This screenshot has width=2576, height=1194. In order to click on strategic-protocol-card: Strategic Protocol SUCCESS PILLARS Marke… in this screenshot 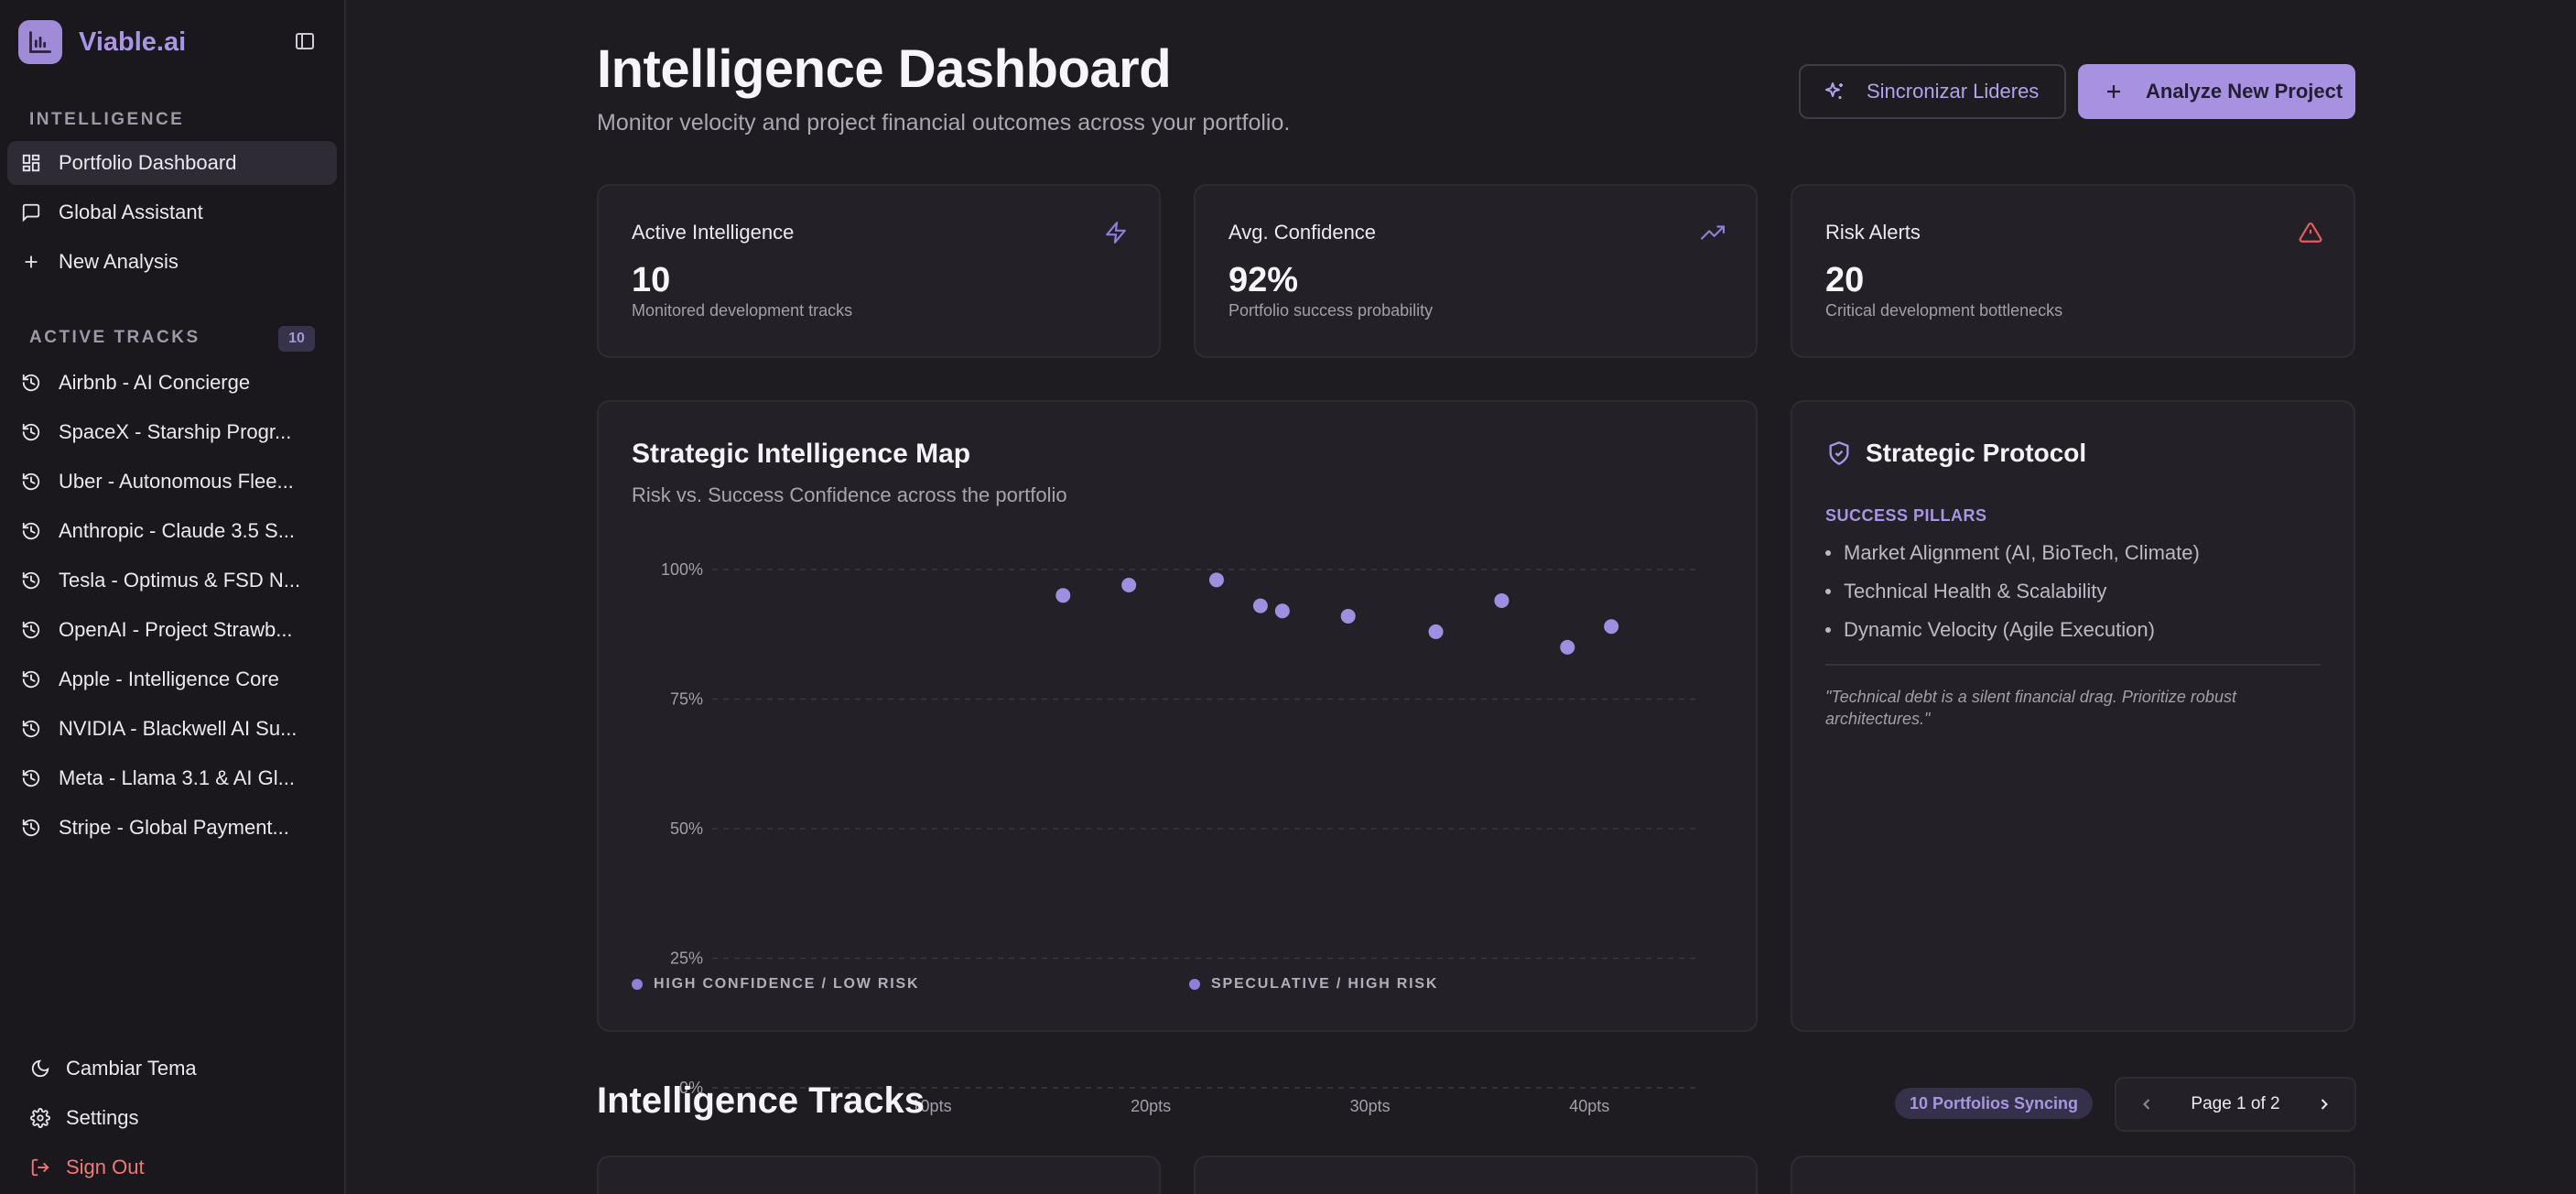, I will do `click(2073, 716)`.